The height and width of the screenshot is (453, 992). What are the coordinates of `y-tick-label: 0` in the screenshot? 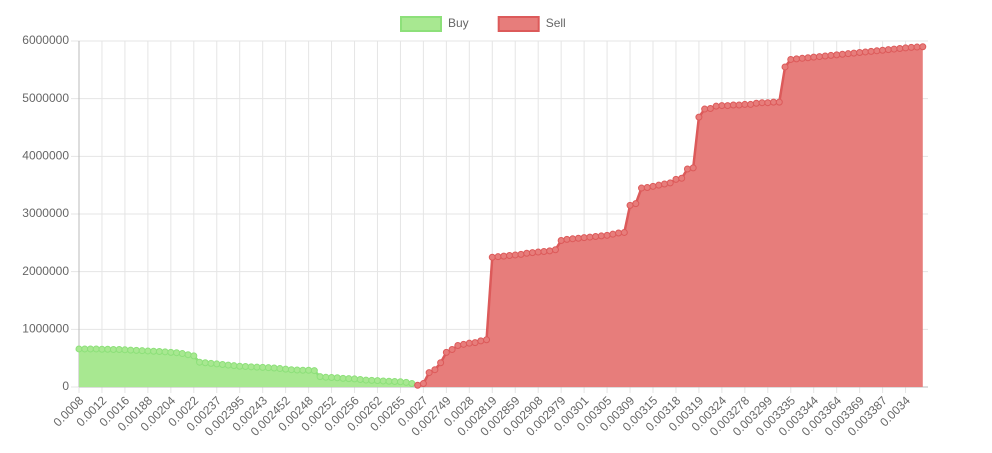 It's located at (65, 386).